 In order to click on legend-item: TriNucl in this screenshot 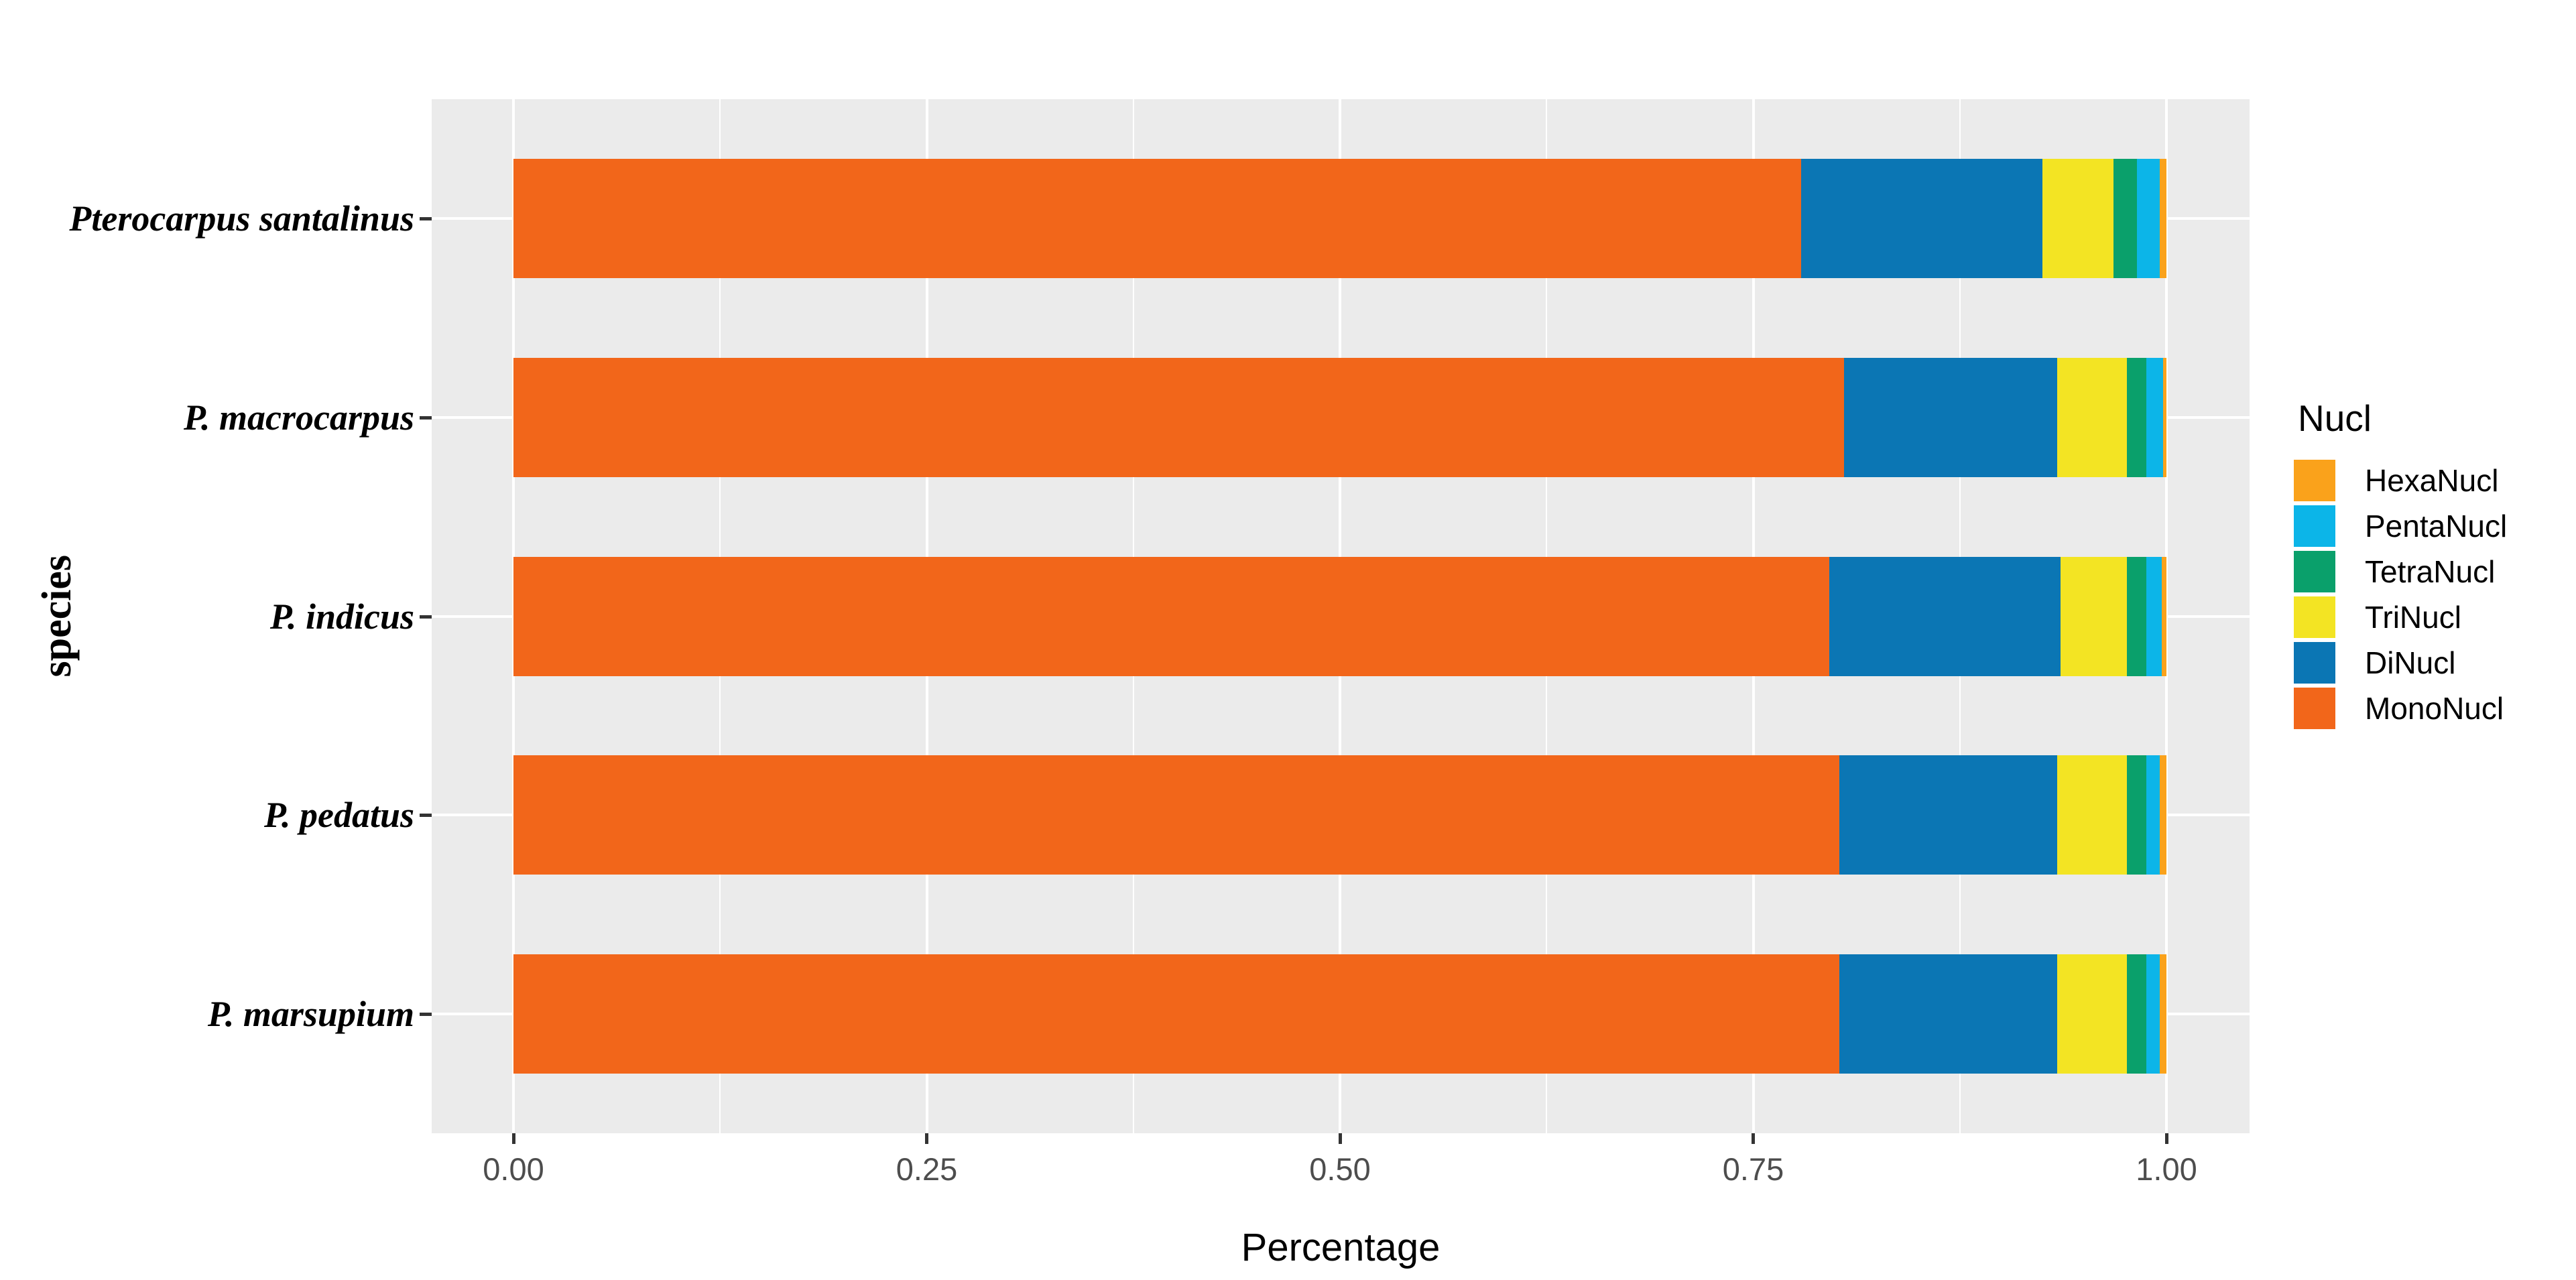, I will do `click(2400, 617)`.